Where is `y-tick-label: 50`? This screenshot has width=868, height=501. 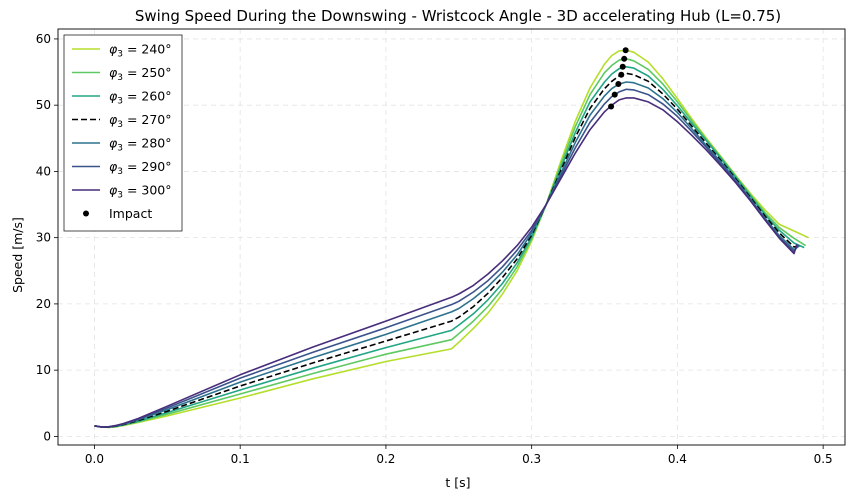 y-tick-label: 50 is located at coordinates (43, 105).